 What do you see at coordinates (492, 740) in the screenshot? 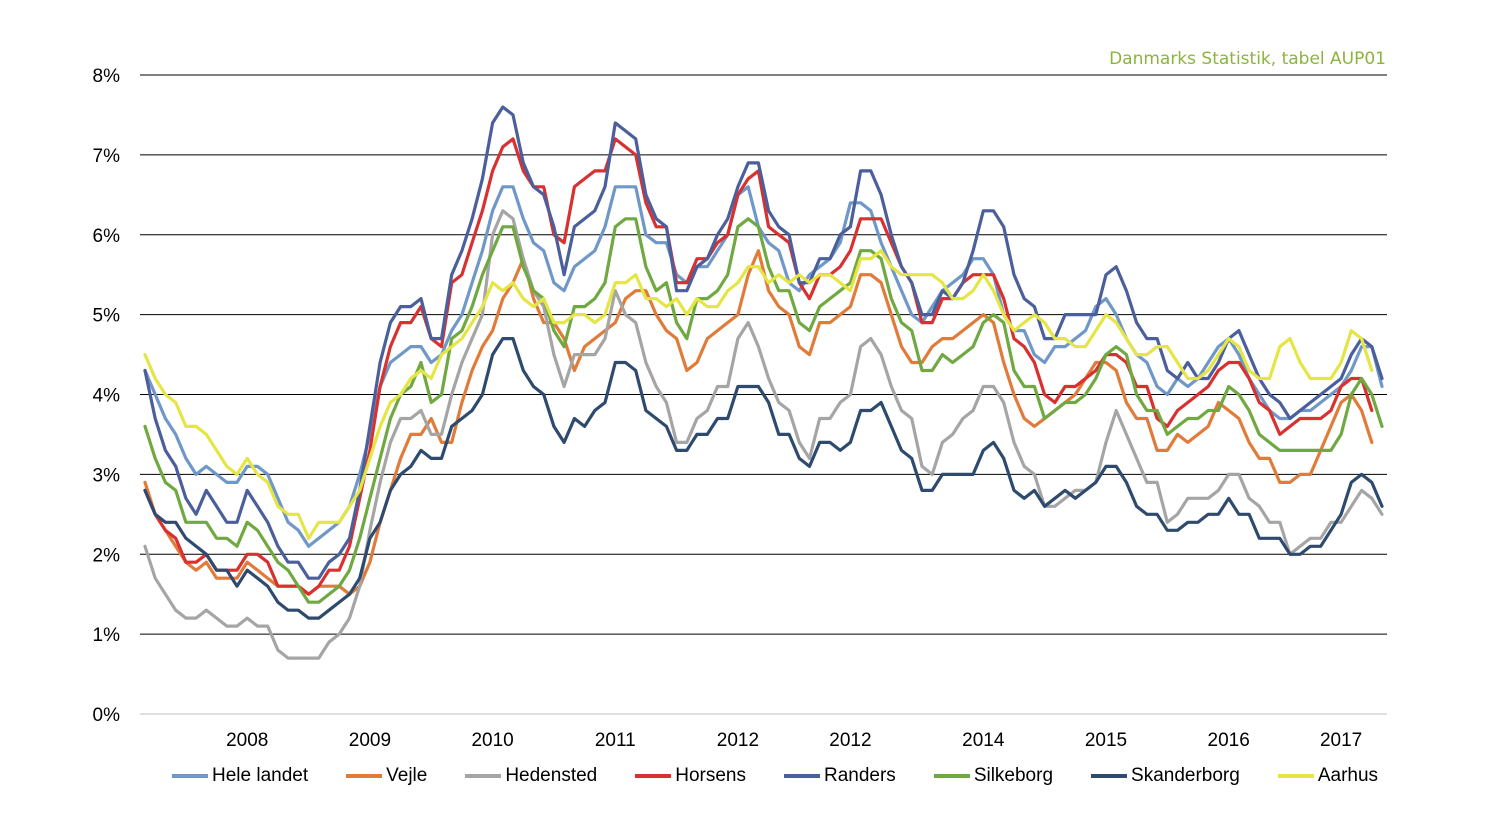
I see `x-tick-label: 2010` at bounding box center [492, 740].